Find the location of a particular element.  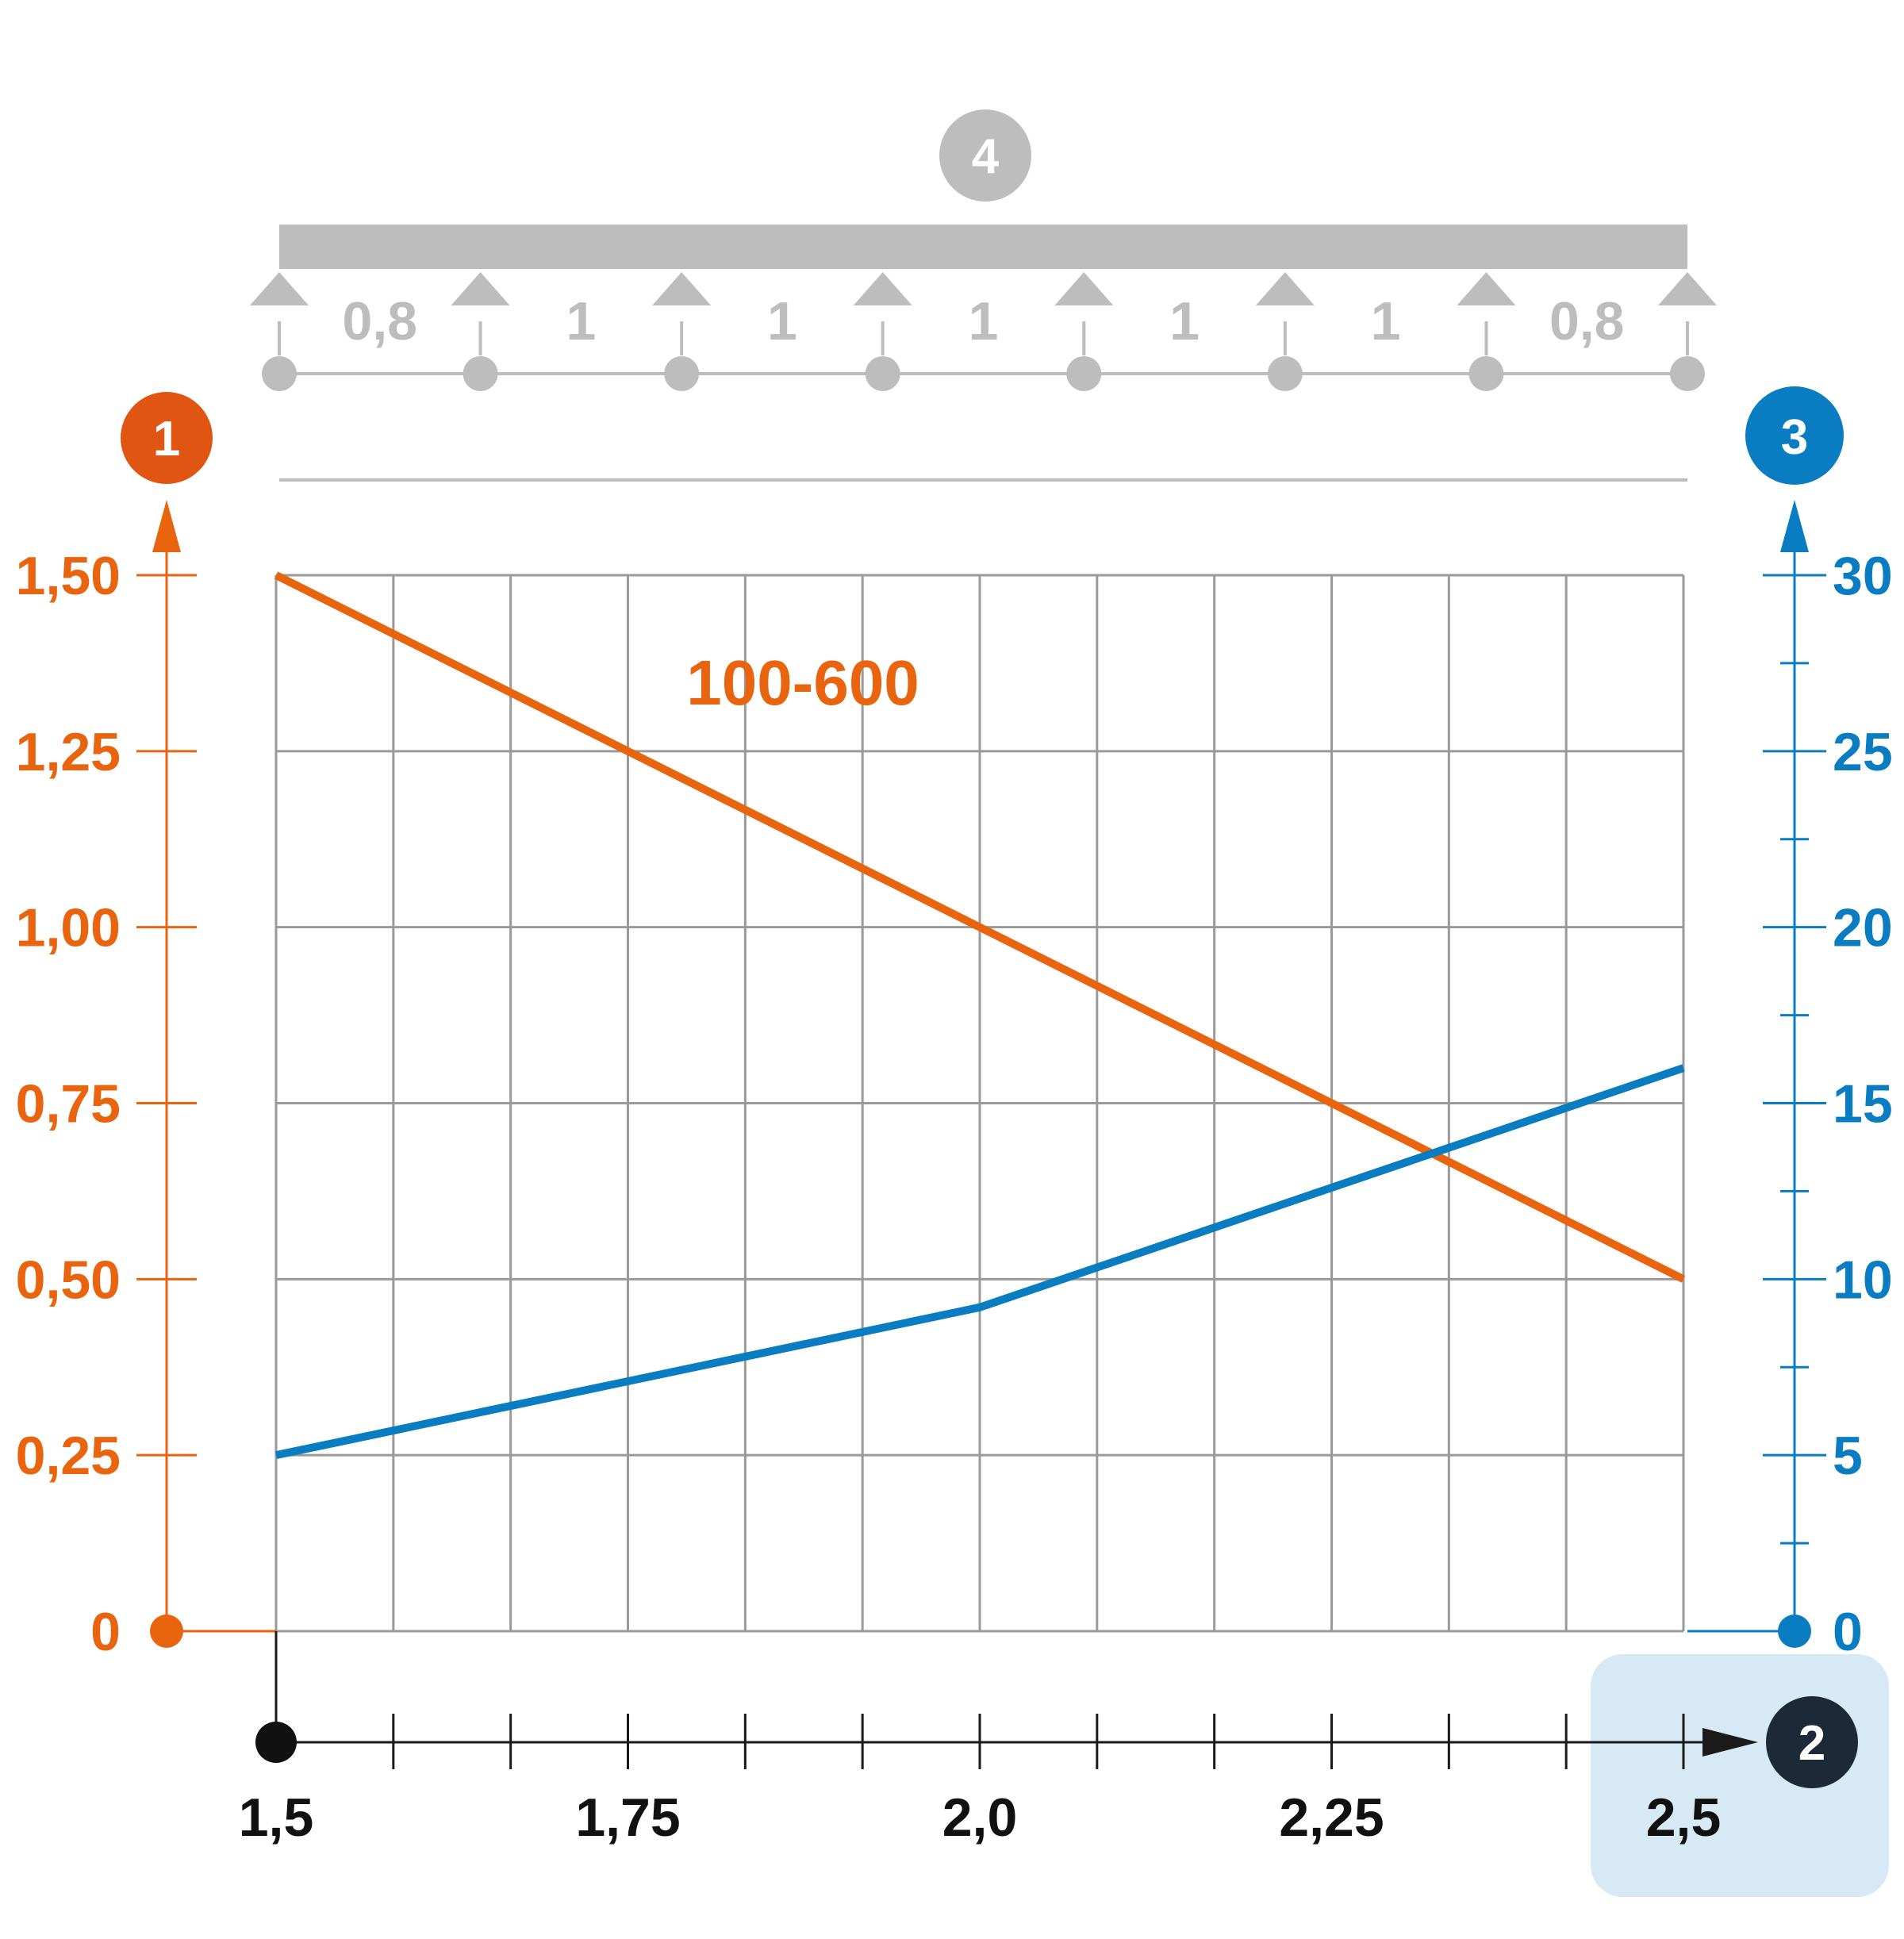

right-axis-tick-label: 0 is located at coordinates (1848, 1632).